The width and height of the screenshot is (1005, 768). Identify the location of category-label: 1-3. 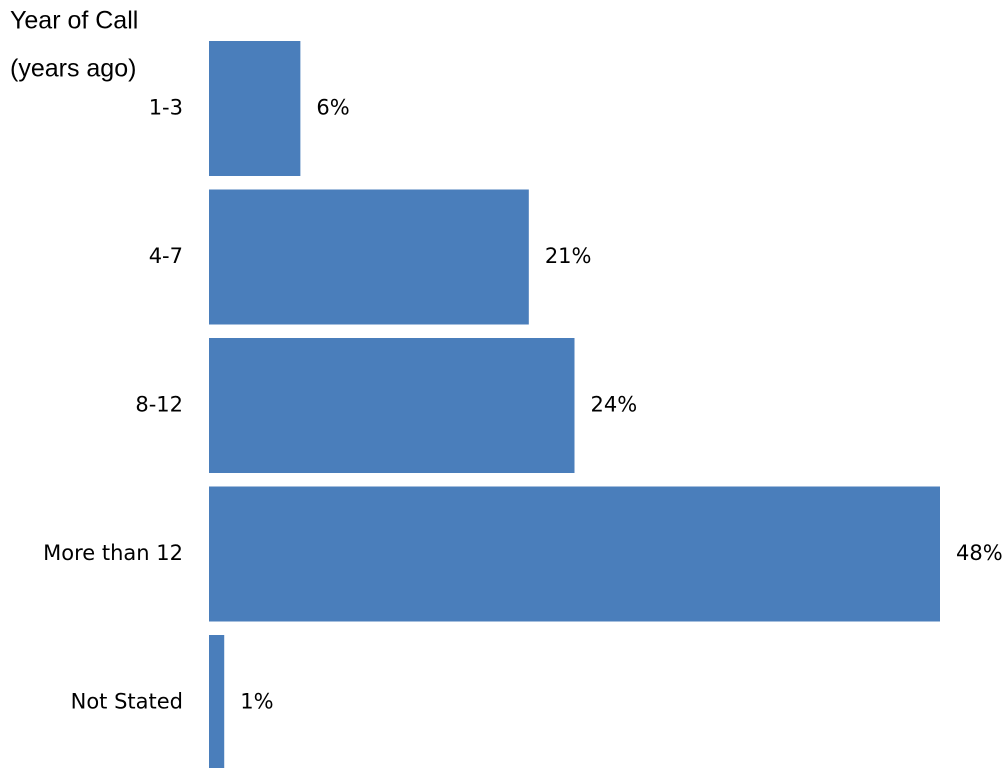
(166, 108).